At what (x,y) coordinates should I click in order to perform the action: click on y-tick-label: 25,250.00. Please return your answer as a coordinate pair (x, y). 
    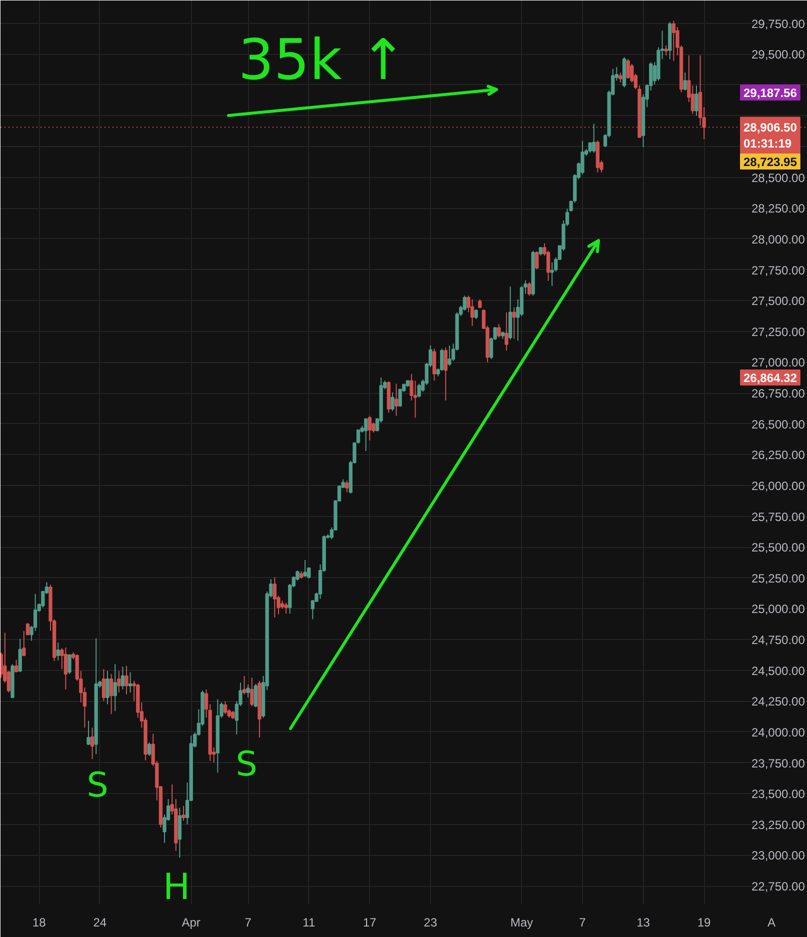
    Looking at the image, I should click on (779, 578).